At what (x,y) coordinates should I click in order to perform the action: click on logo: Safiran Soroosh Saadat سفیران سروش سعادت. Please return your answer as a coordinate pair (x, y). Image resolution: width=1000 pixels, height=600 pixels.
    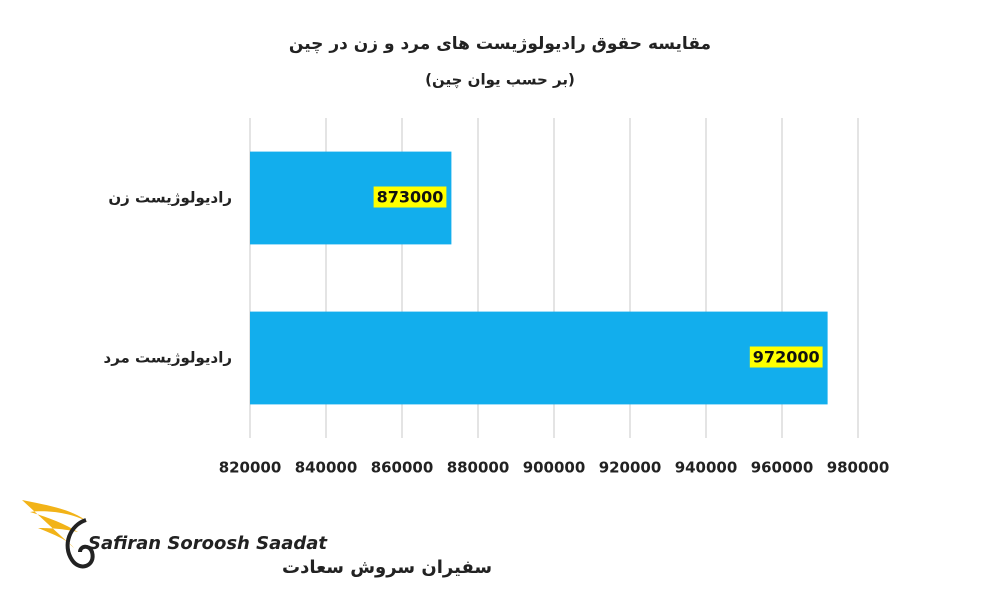
    Looking at the image, I should click on (257, 539).